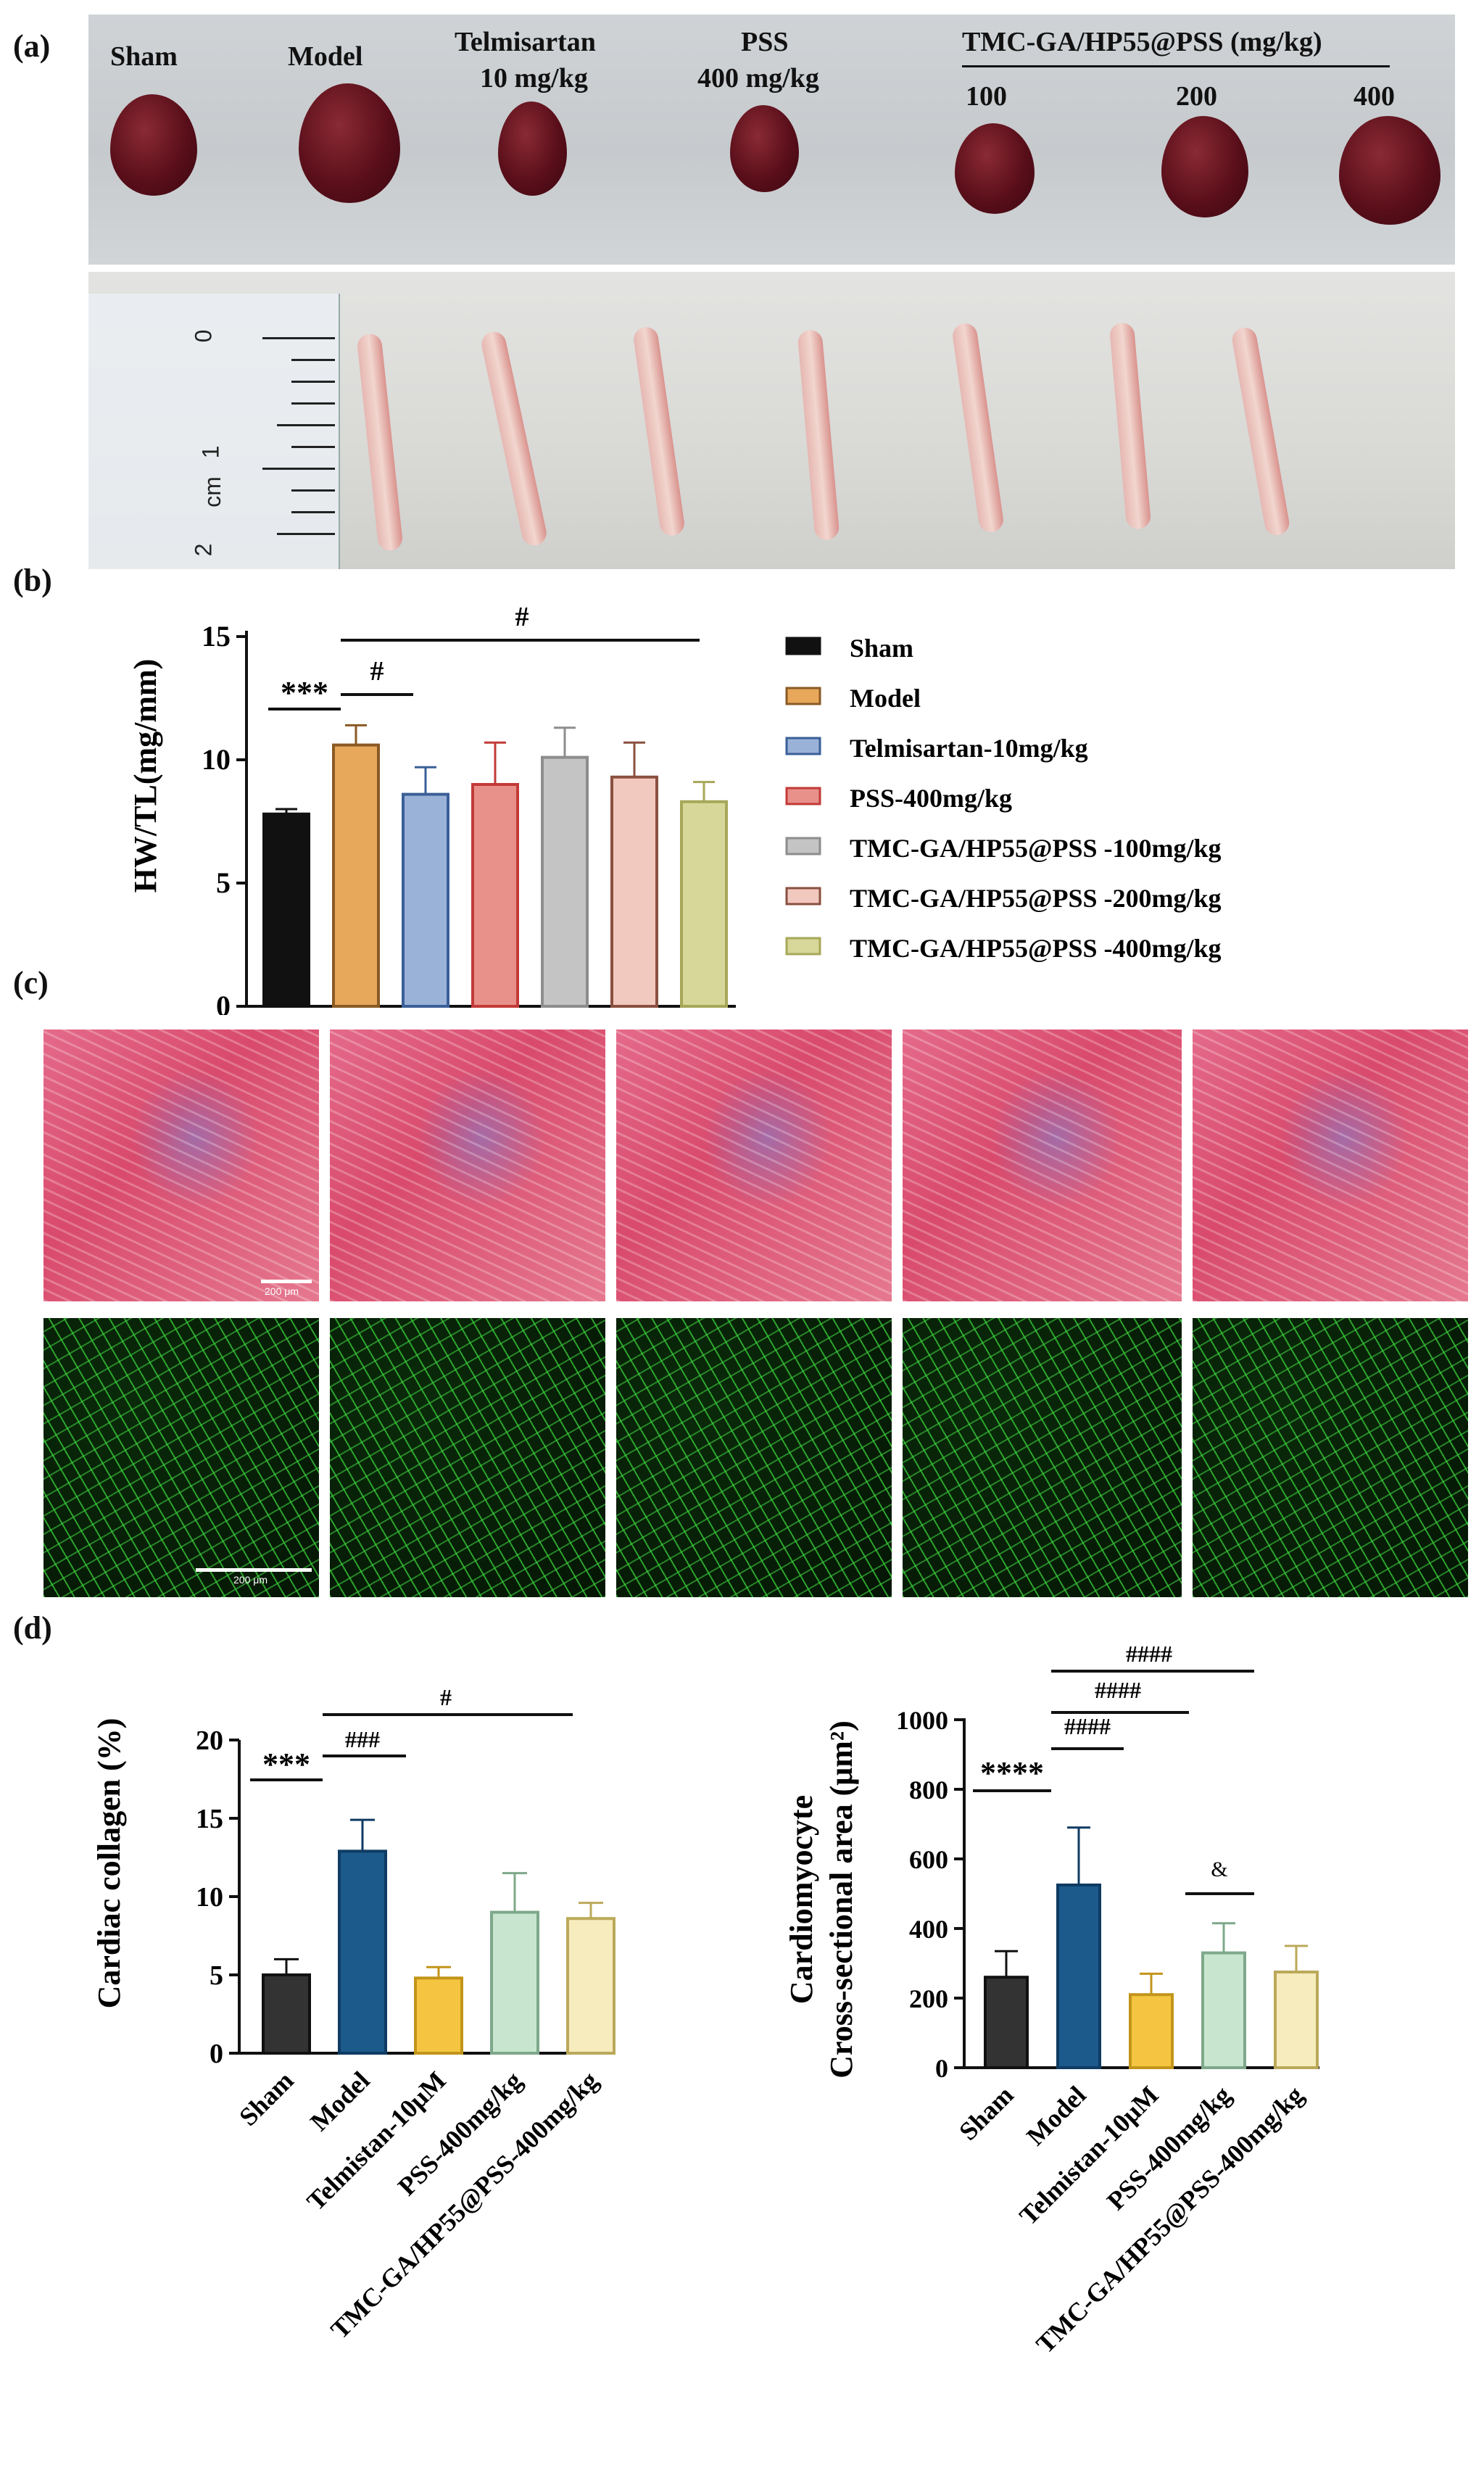  Describe the element at coordinates (425, 900) in the screenshot. I see `bar-telmisartan-10mg-kg` at that location.